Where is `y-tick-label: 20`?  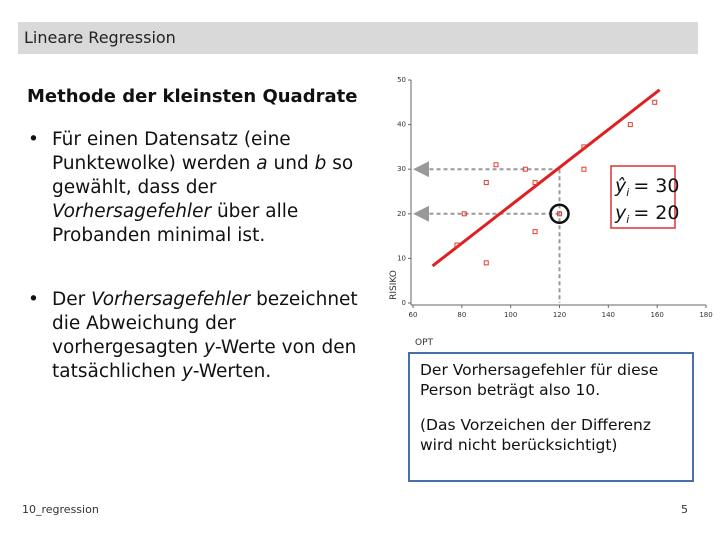
y-tick-label: 20 is located at coordinates (401, 214).